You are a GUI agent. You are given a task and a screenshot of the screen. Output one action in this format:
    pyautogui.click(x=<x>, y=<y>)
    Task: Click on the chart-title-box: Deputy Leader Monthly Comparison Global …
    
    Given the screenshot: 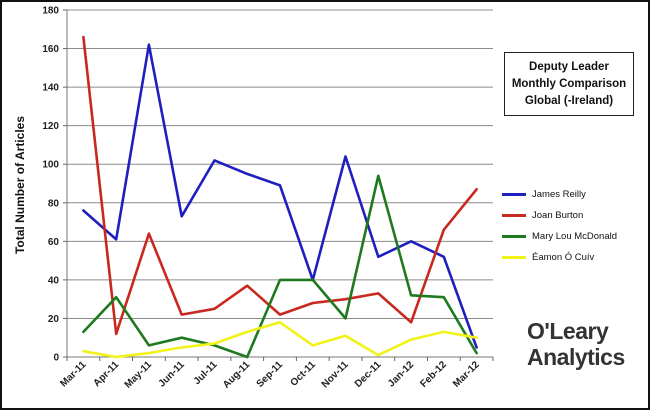 What is the action you would take?
    pyautogui.click(x=569, y=84)
    